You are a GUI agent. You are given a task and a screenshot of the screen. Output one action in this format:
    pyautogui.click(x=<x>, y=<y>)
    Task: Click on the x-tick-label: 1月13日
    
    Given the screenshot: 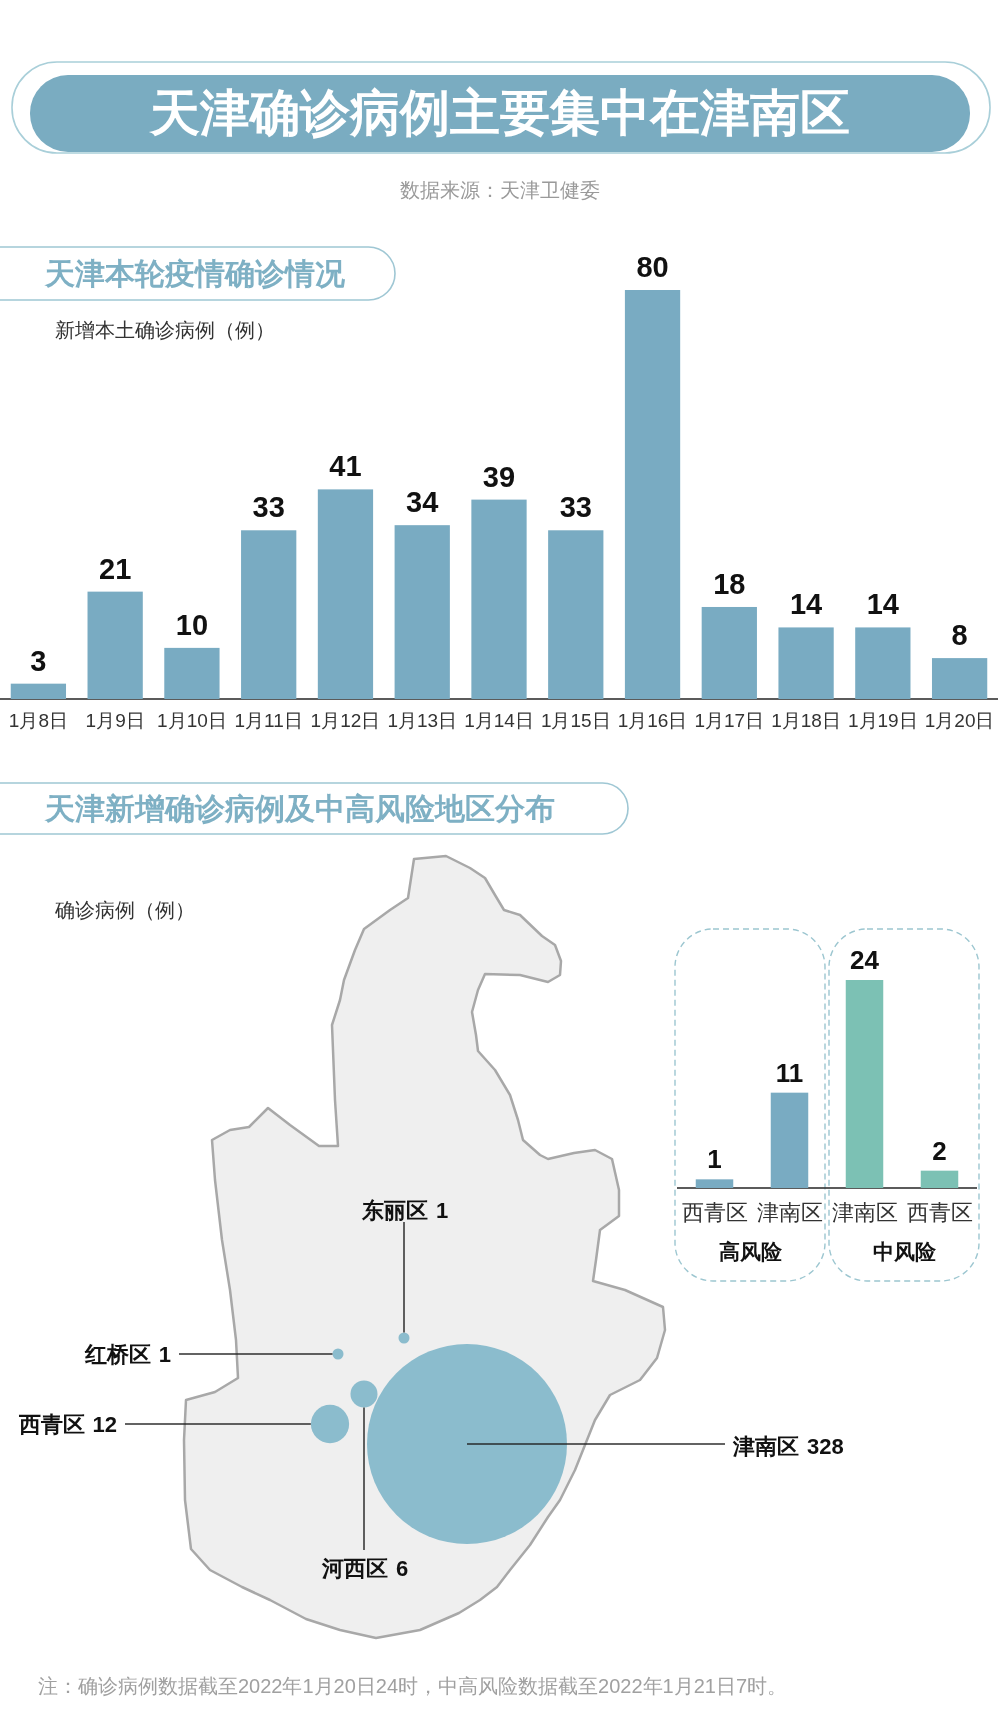 What is the action you would take?
    pyautogui.click(x=422, y=720)
    